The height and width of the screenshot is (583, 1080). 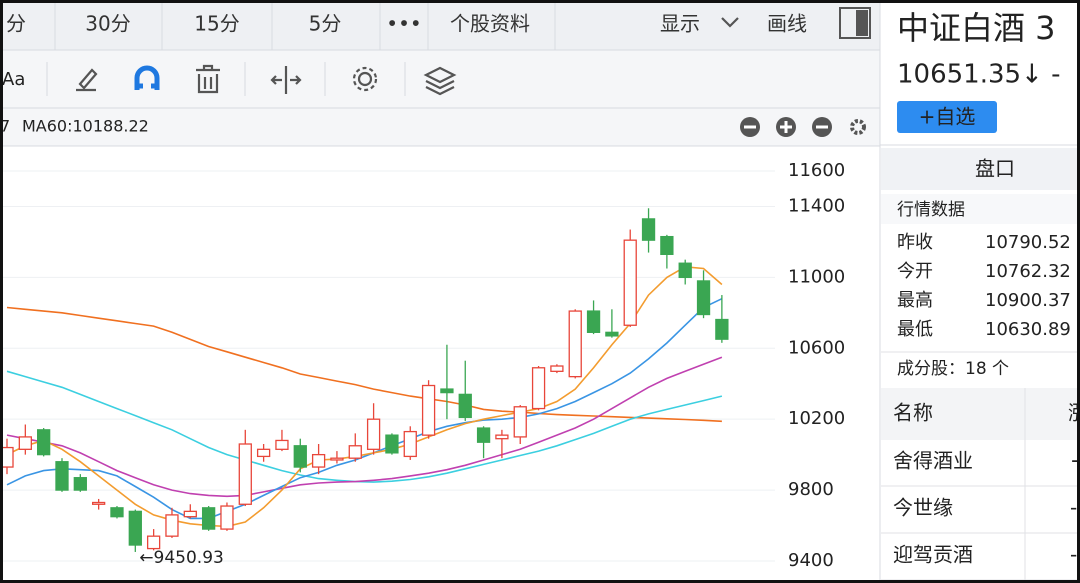 What do you see at coordinates (490, 24) in the screenshot?
I see `tab: 个股资料` at bounding box center [490, 24].